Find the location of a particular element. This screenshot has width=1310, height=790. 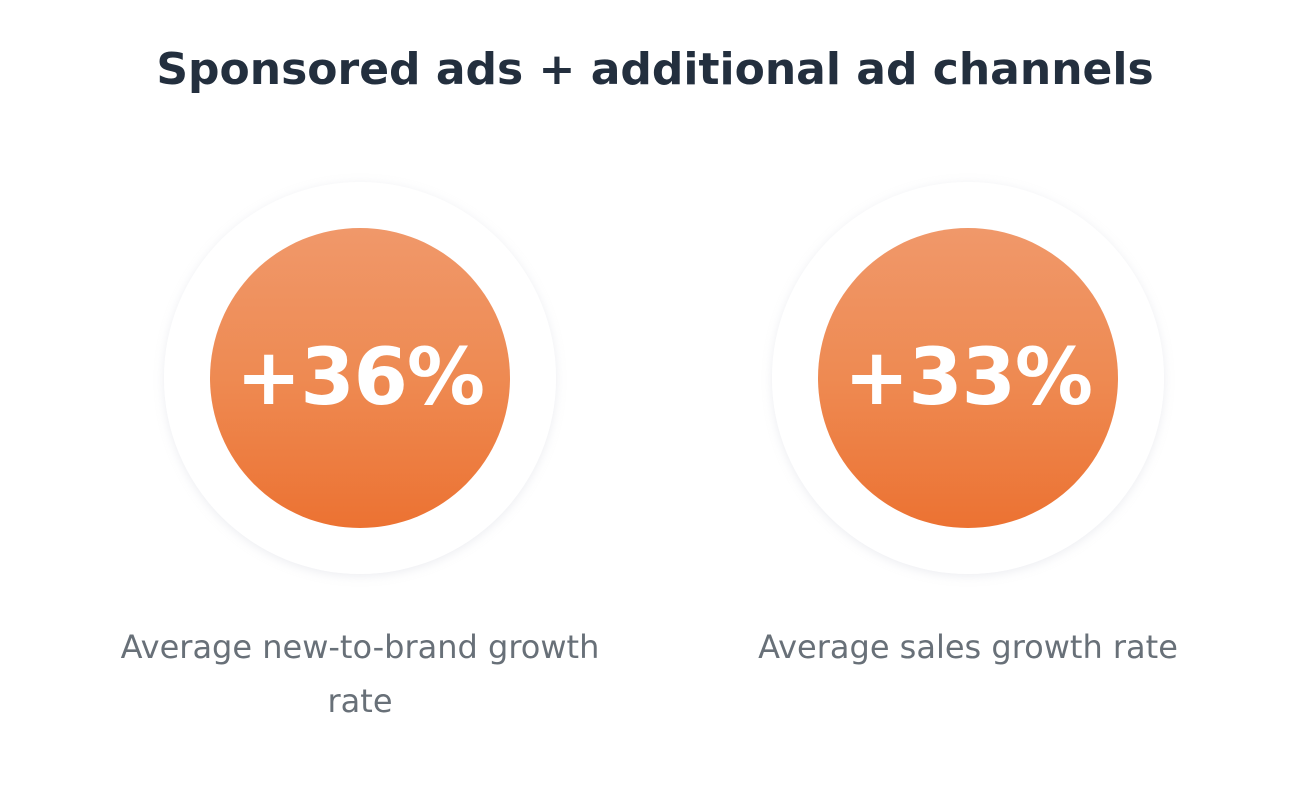

stat-ring: +33% is located at coordinates (968, 378).